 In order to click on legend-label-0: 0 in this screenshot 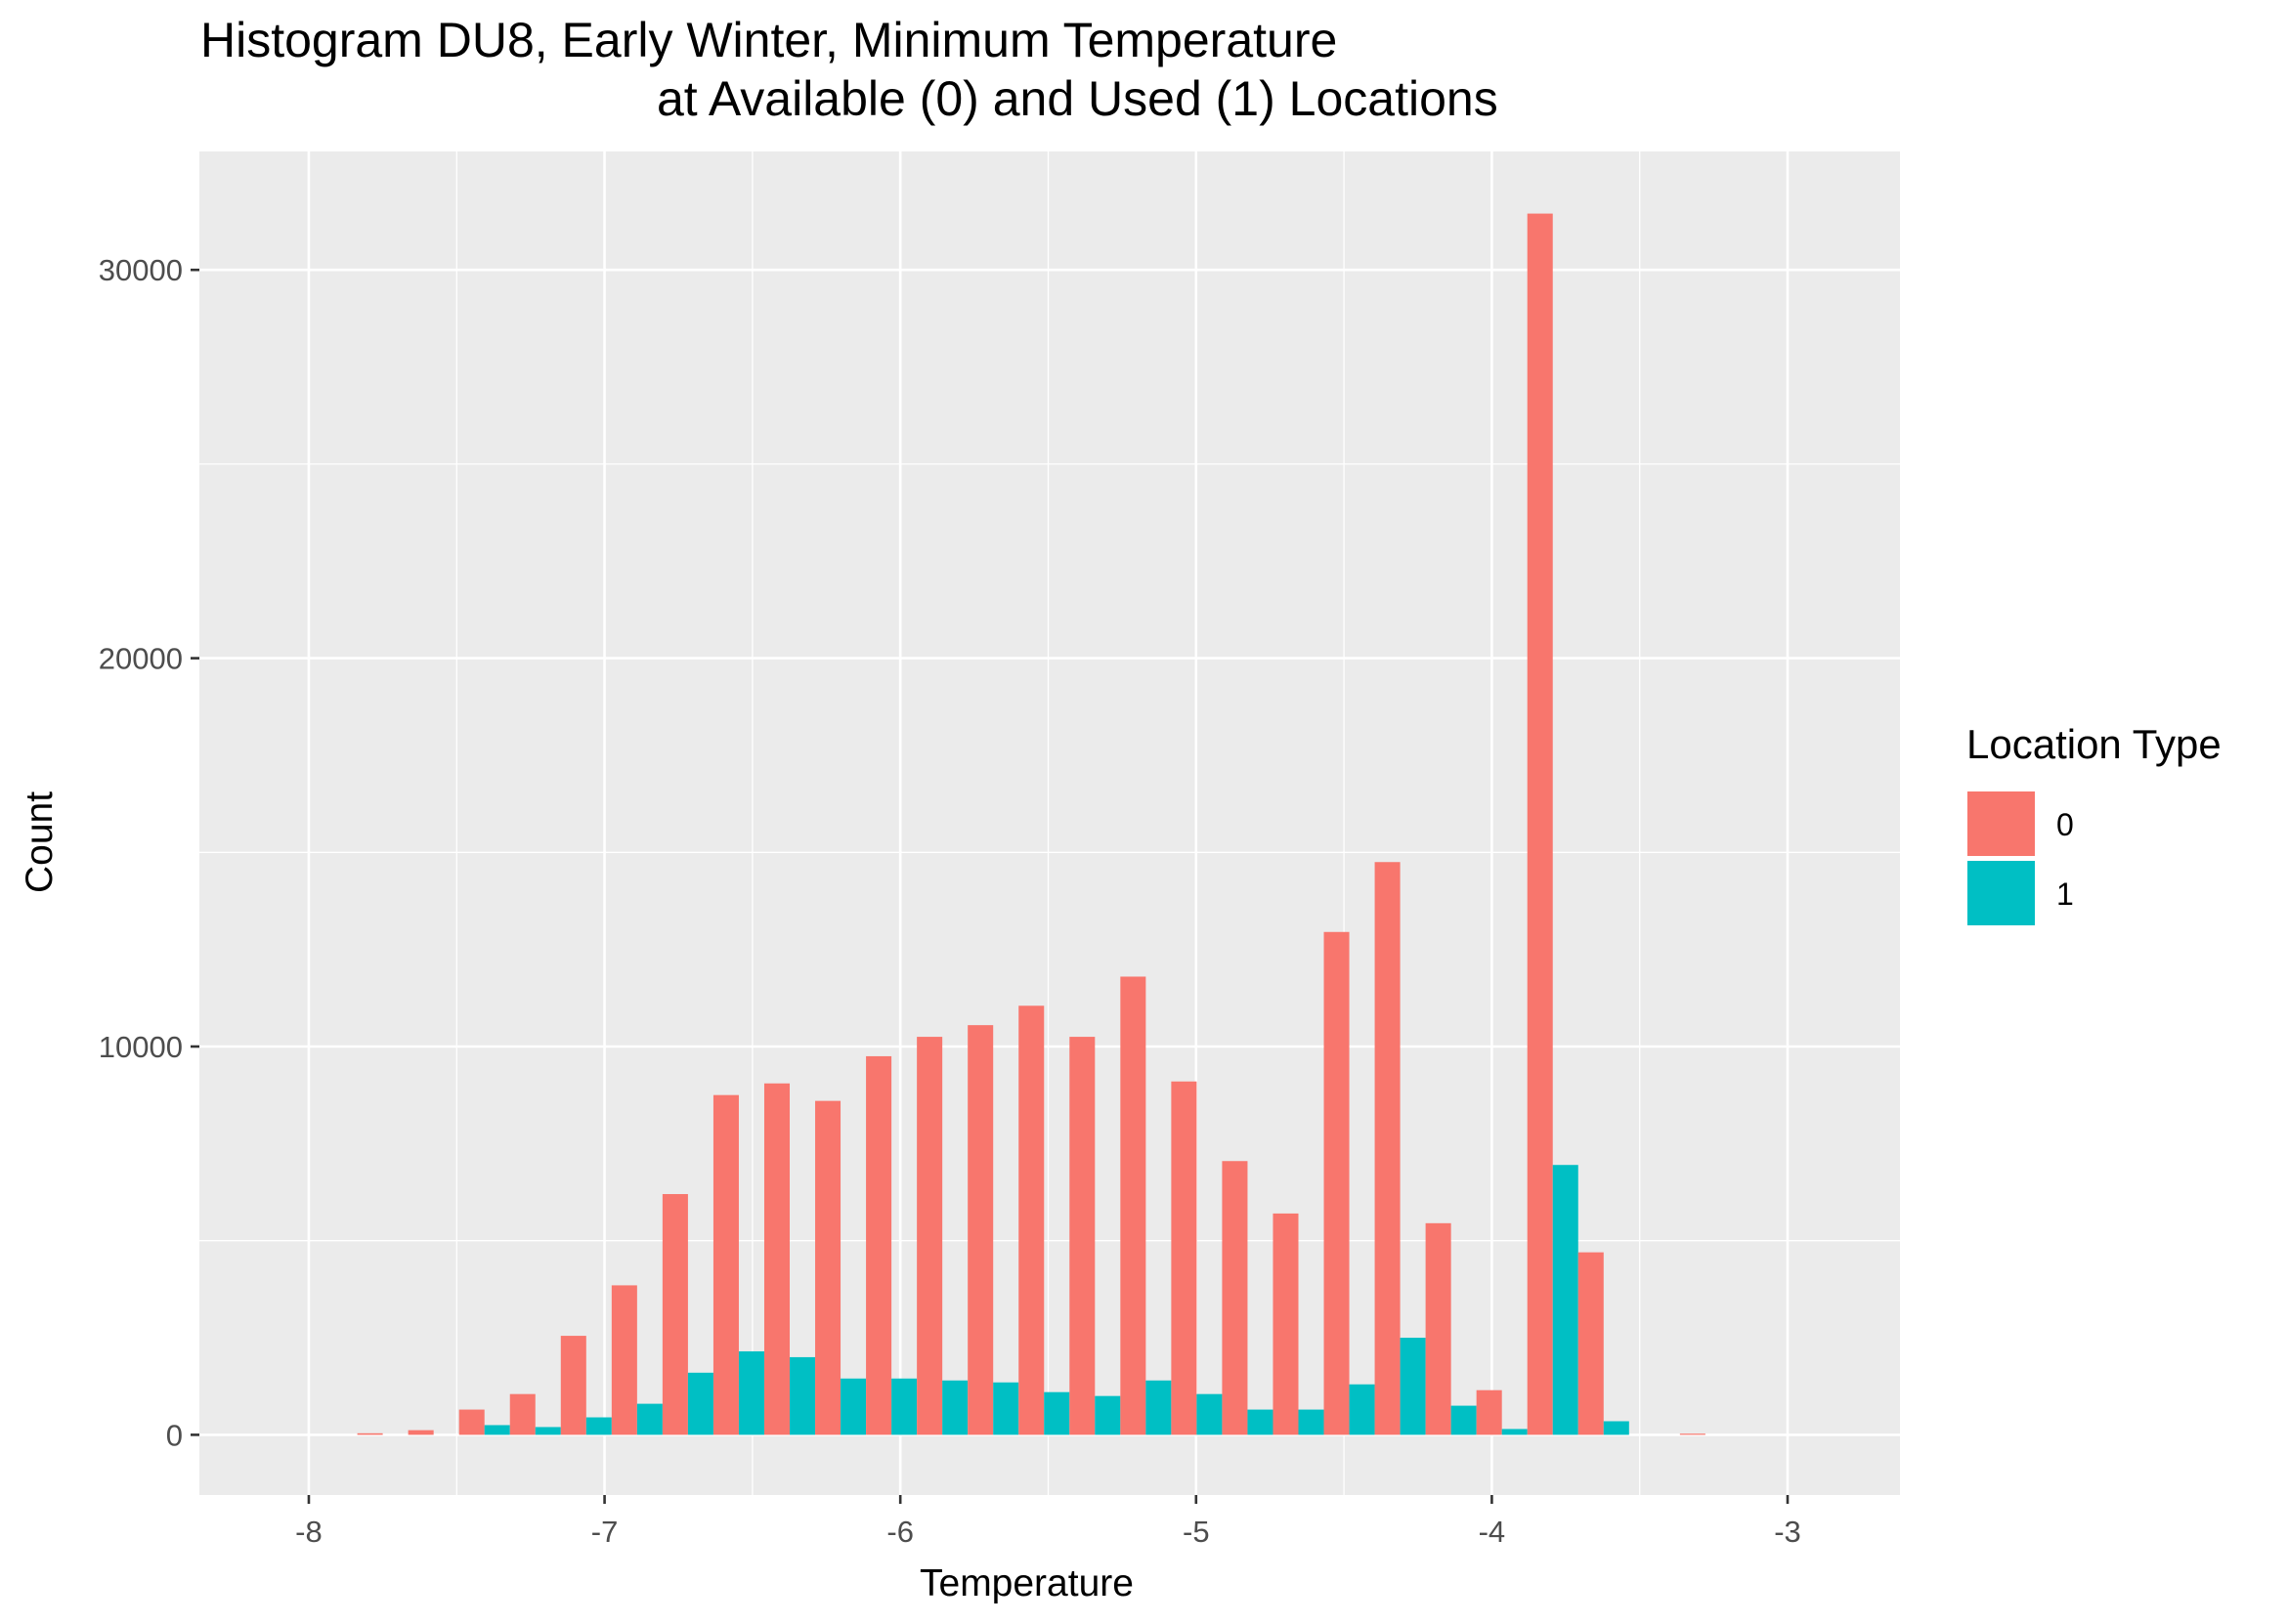, I will do `click(2065, 824)`.